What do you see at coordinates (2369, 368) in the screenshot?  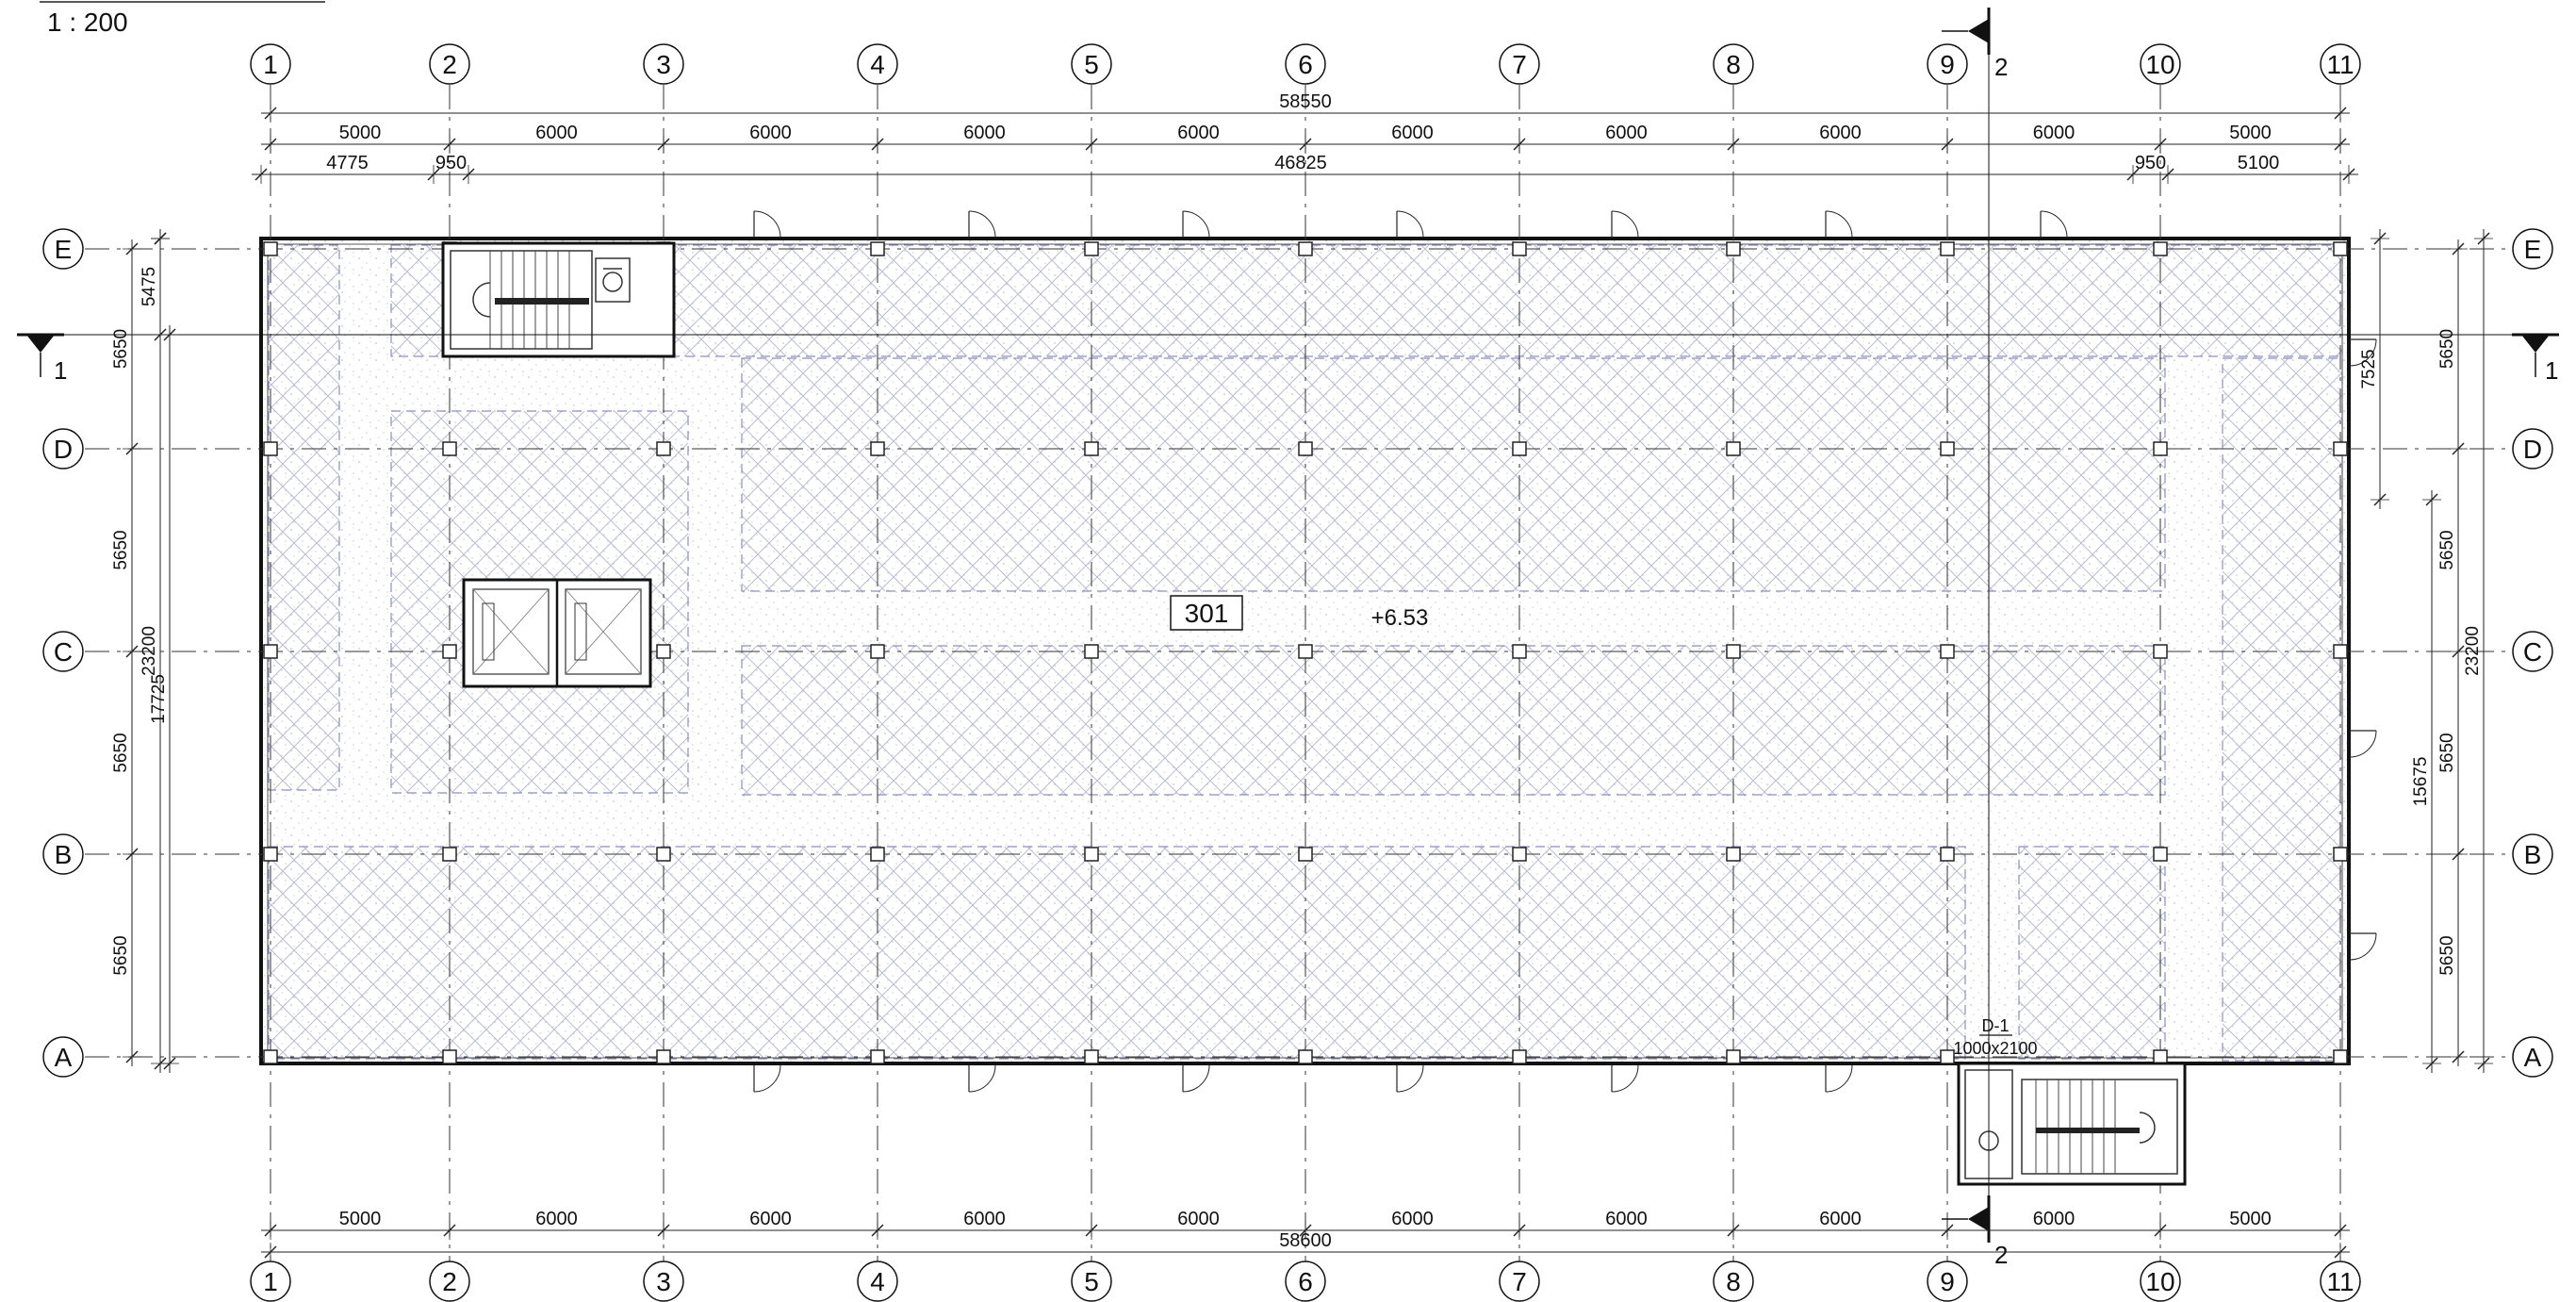 I see `dimension-label: 7525` at bounding box center [2369, 368].